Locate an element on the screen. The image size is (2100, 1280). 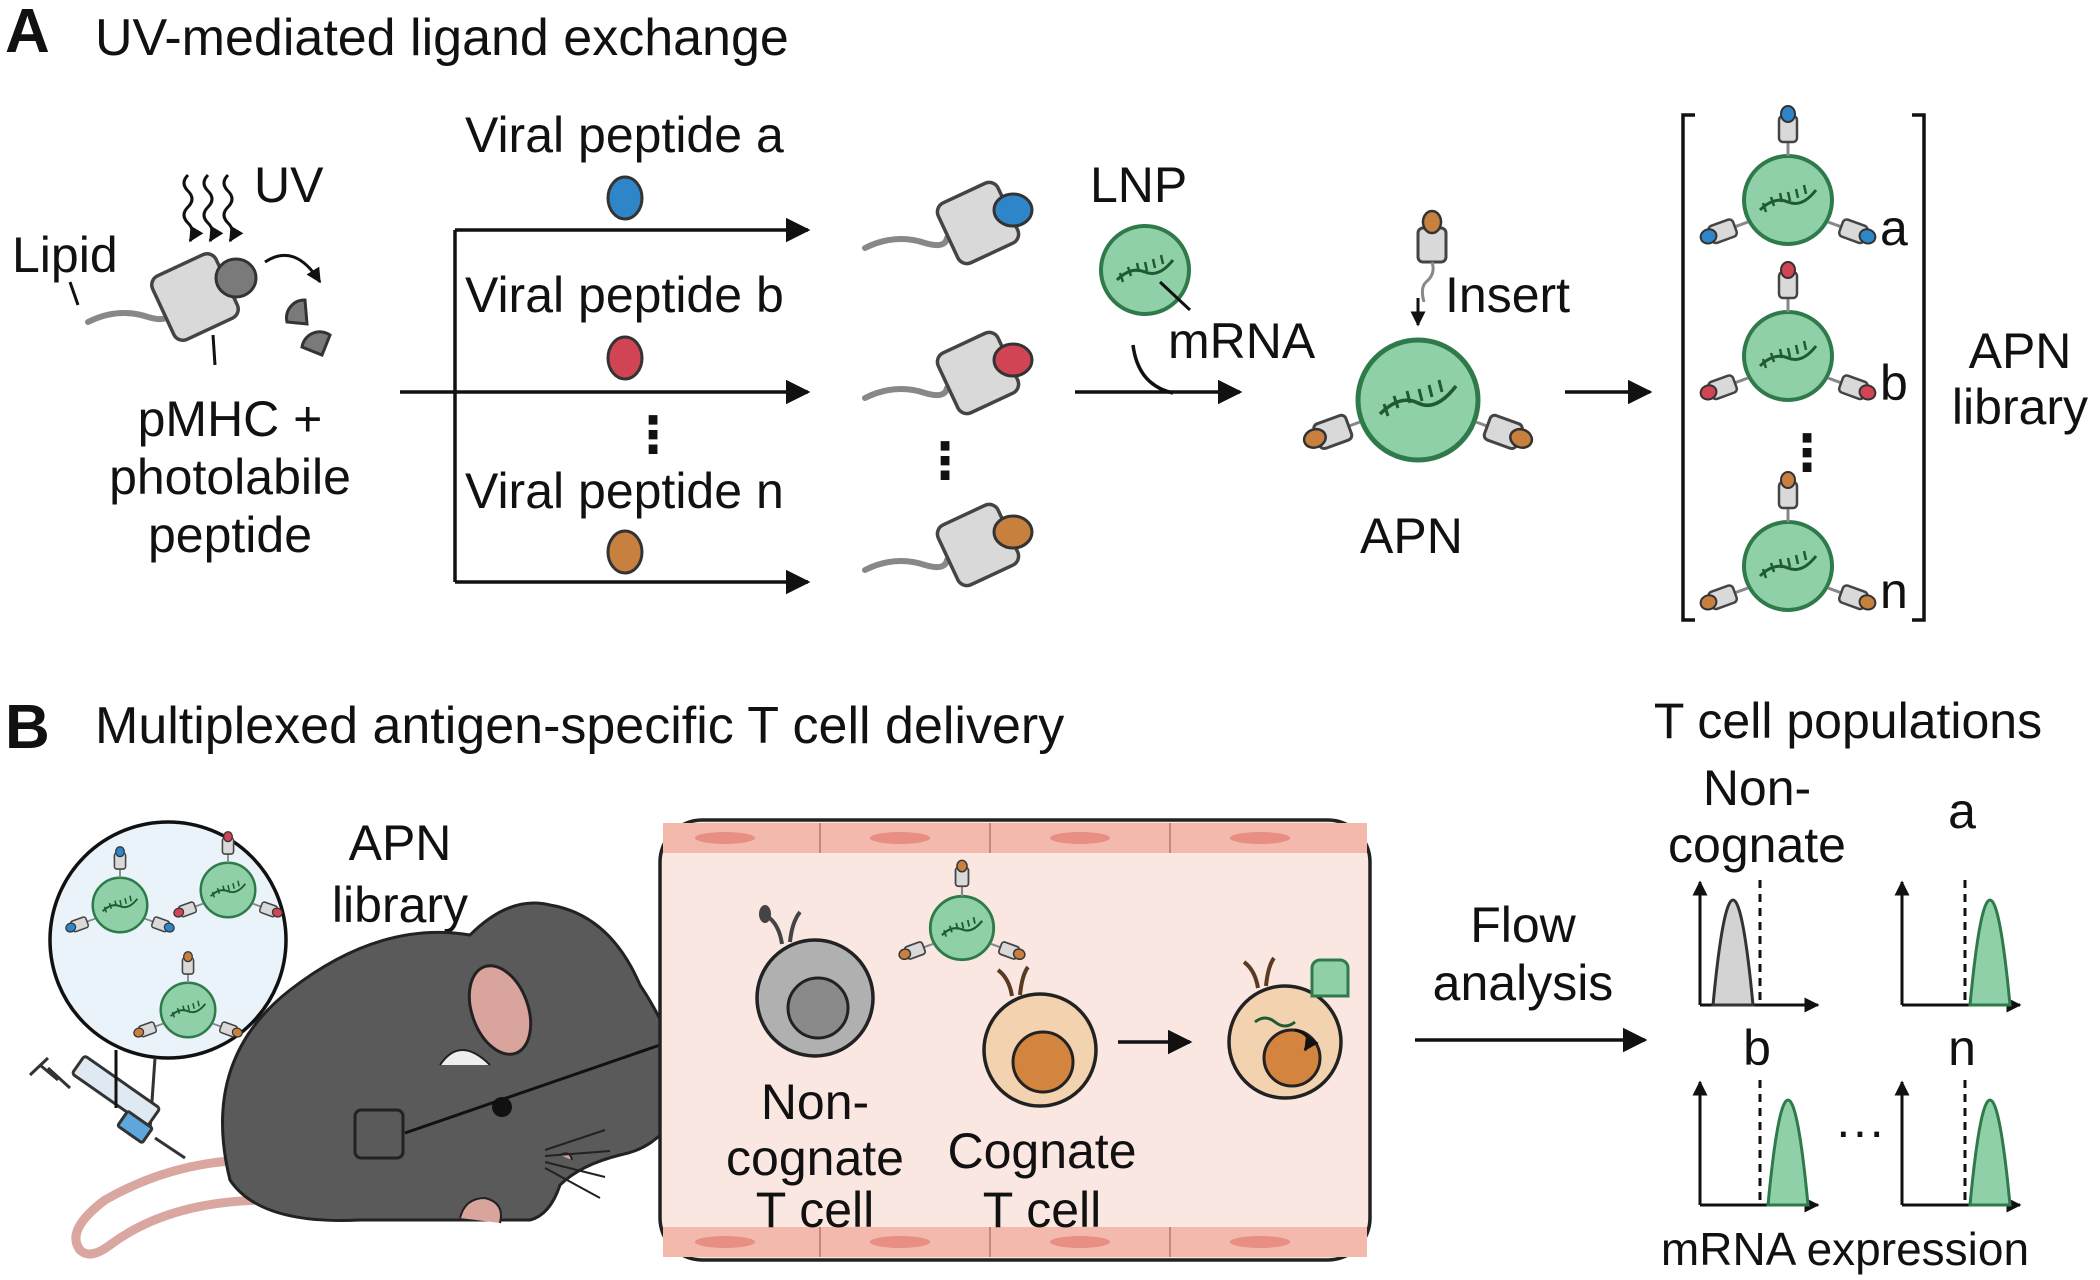
apn-label: APN is located at coordinates (1411, 536).